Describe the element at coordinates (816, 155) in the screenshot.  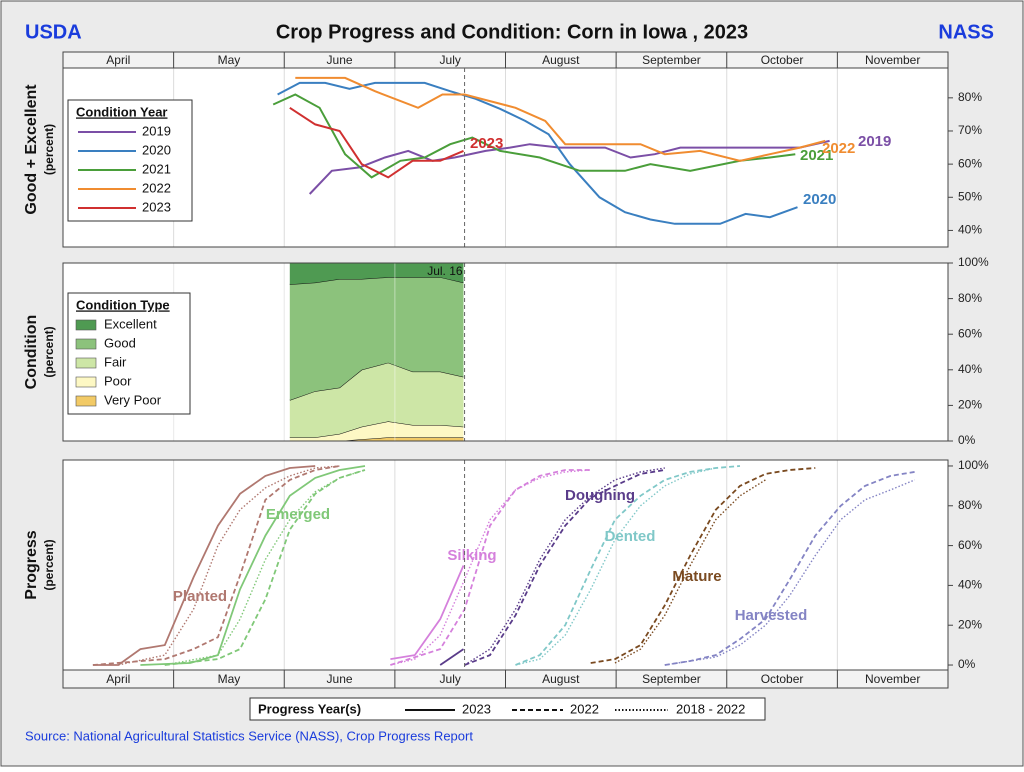
I see `series-end-label: 2021` at that location.